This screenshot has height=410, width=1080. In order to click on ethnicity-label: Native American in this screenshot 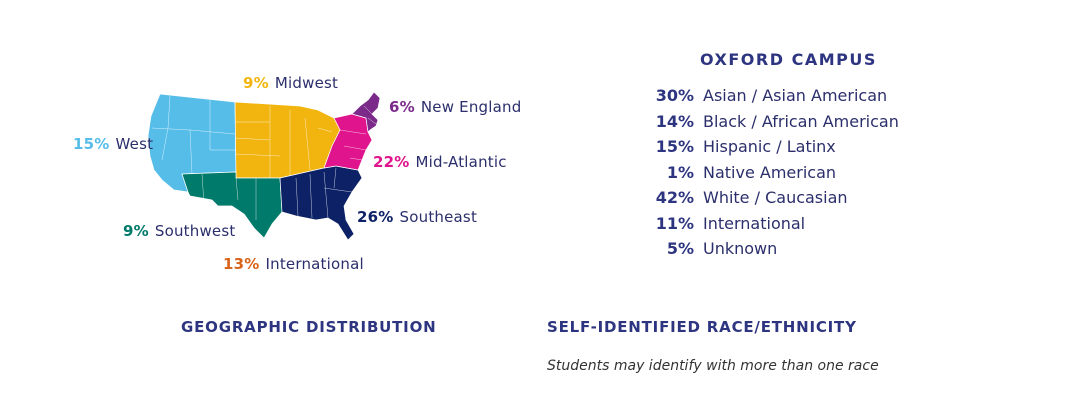, I will do `click(770, 172)`.